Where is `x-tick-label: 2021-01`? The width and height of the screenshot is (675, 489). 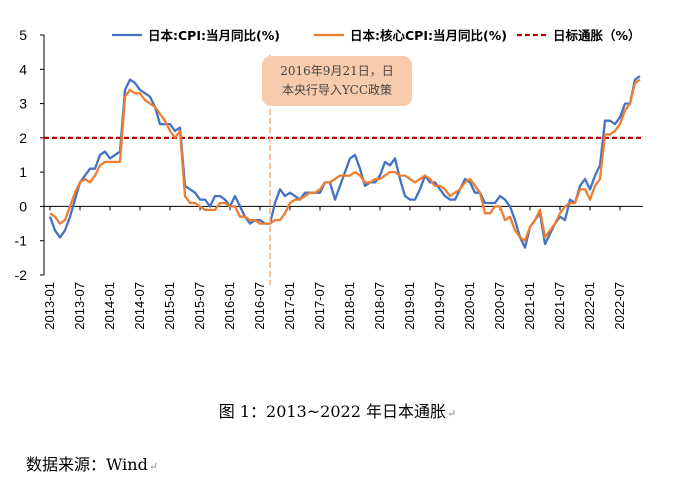 x-tick-label: 2021-01 is located at coordinates (529, 306).